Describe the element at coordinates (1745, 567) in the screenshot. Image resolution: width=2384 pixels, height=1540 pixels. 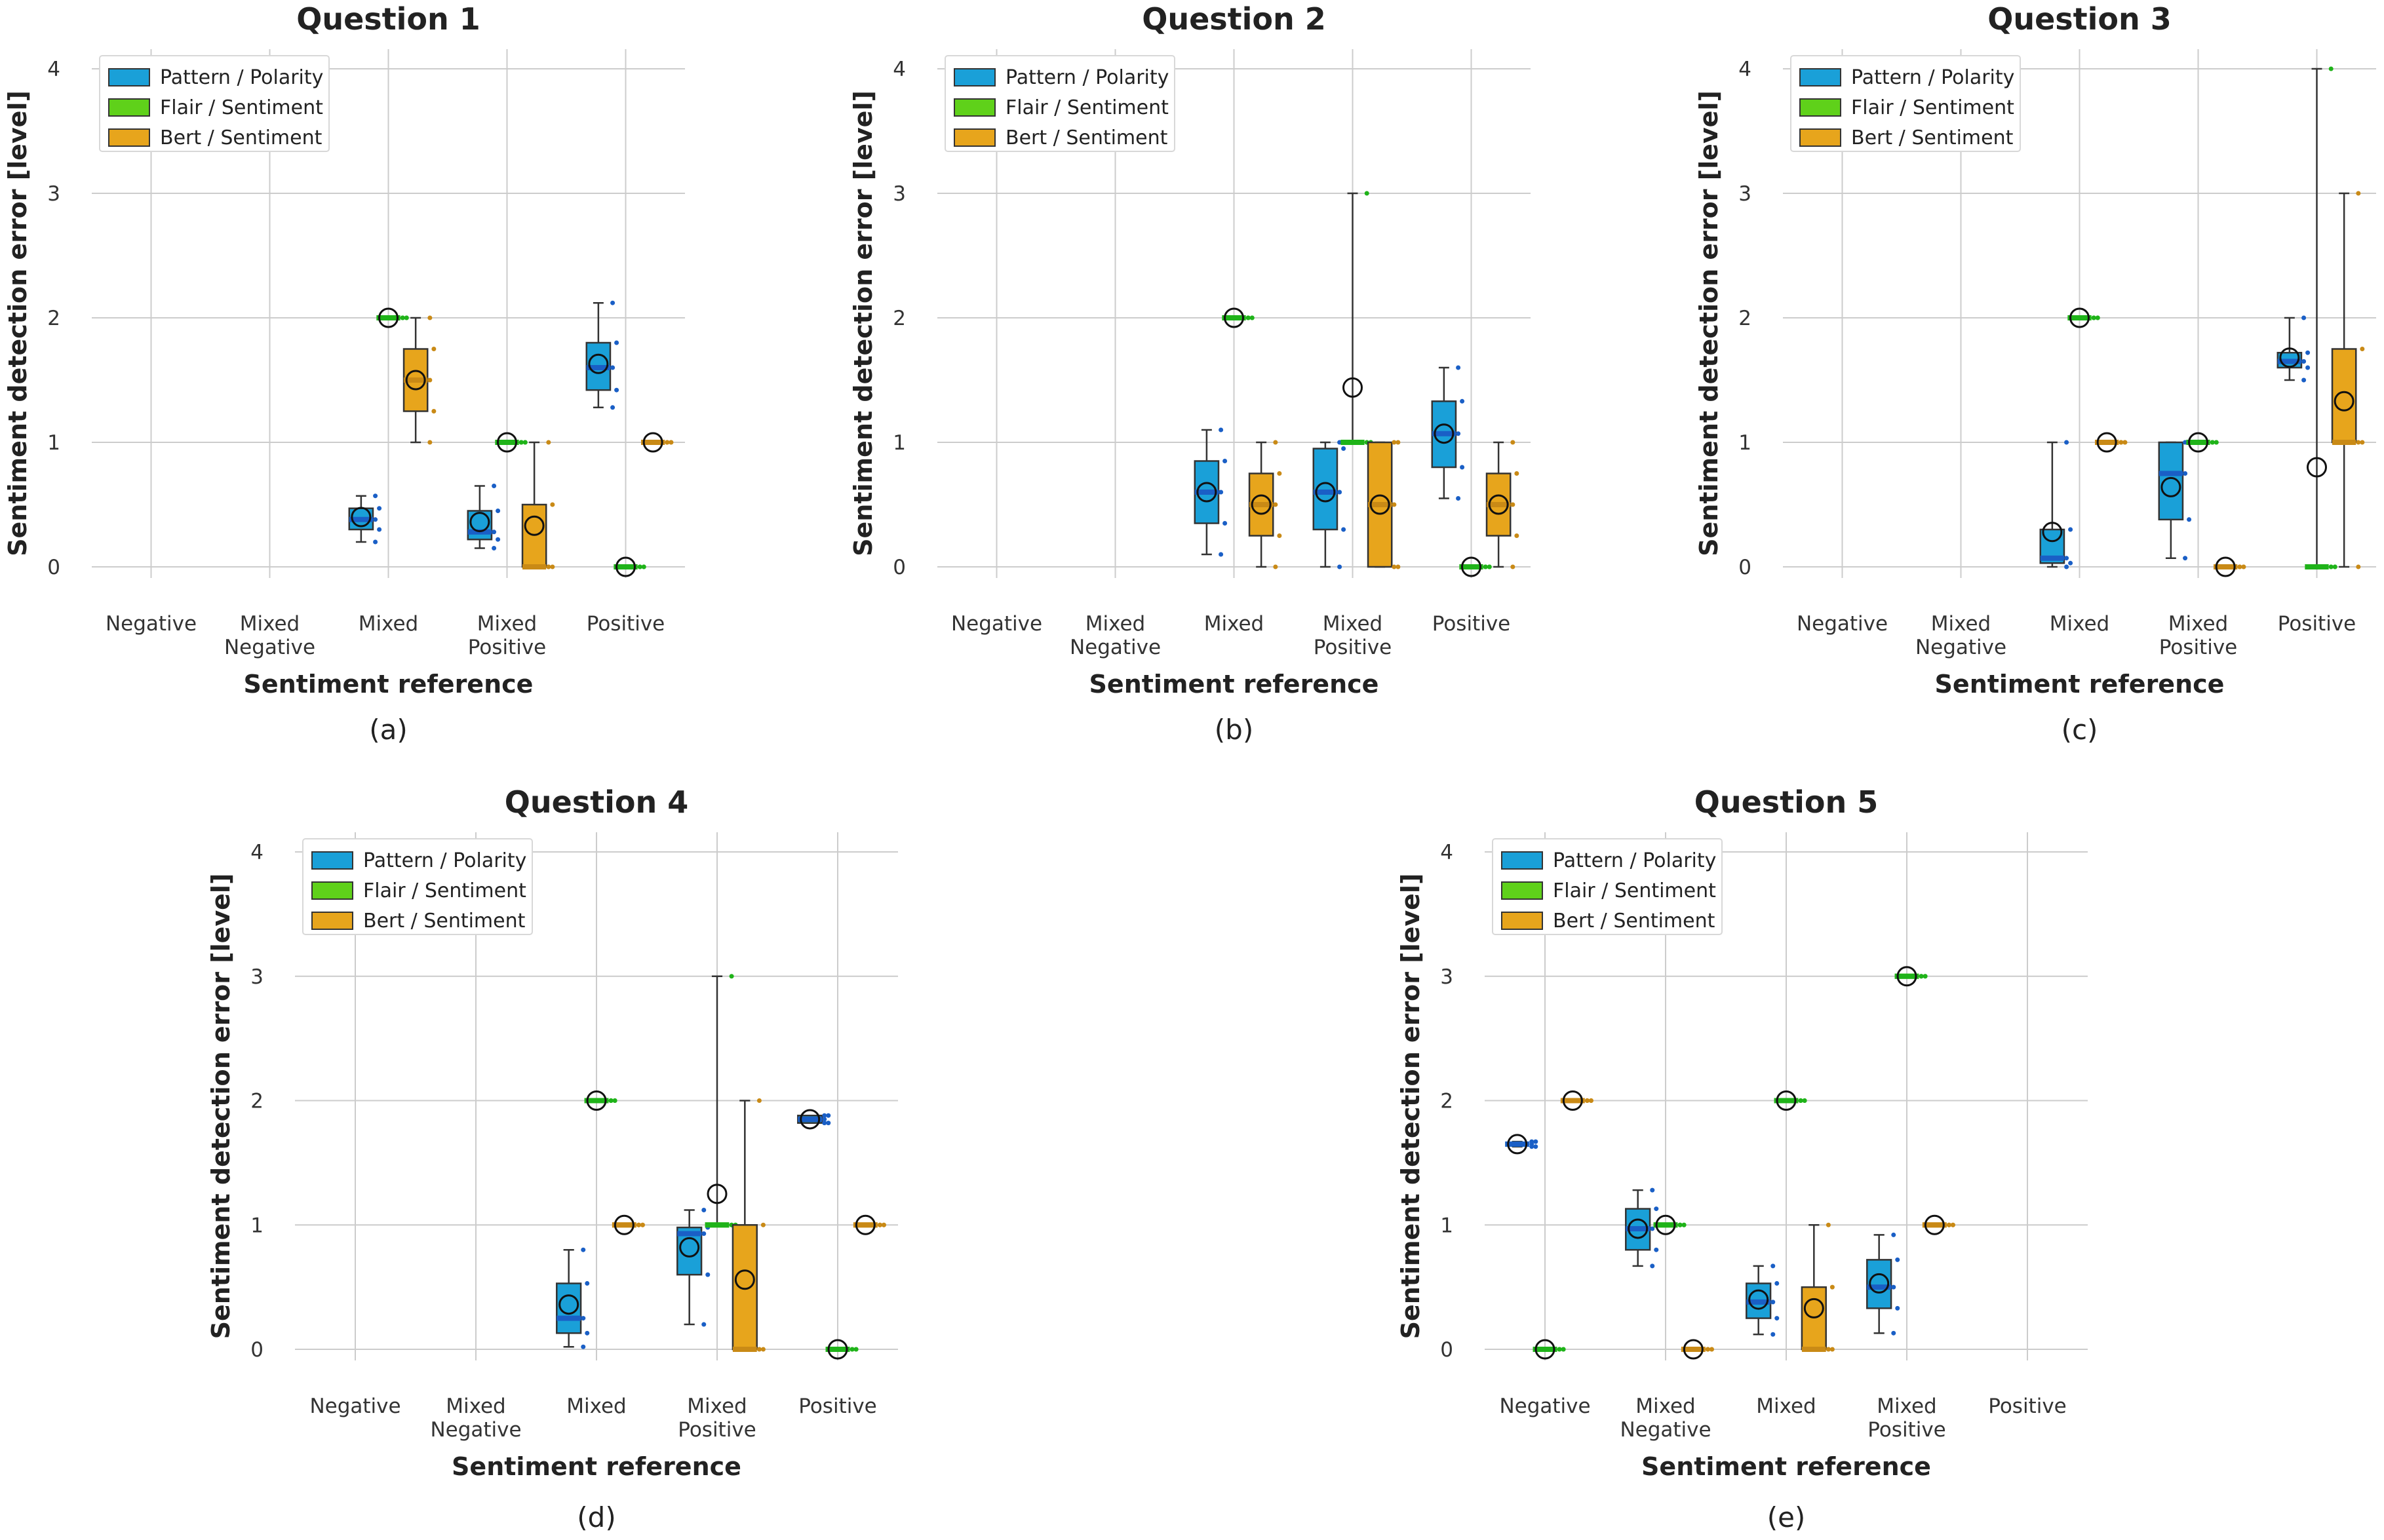
I see `y-tick-label: 0` at that location.